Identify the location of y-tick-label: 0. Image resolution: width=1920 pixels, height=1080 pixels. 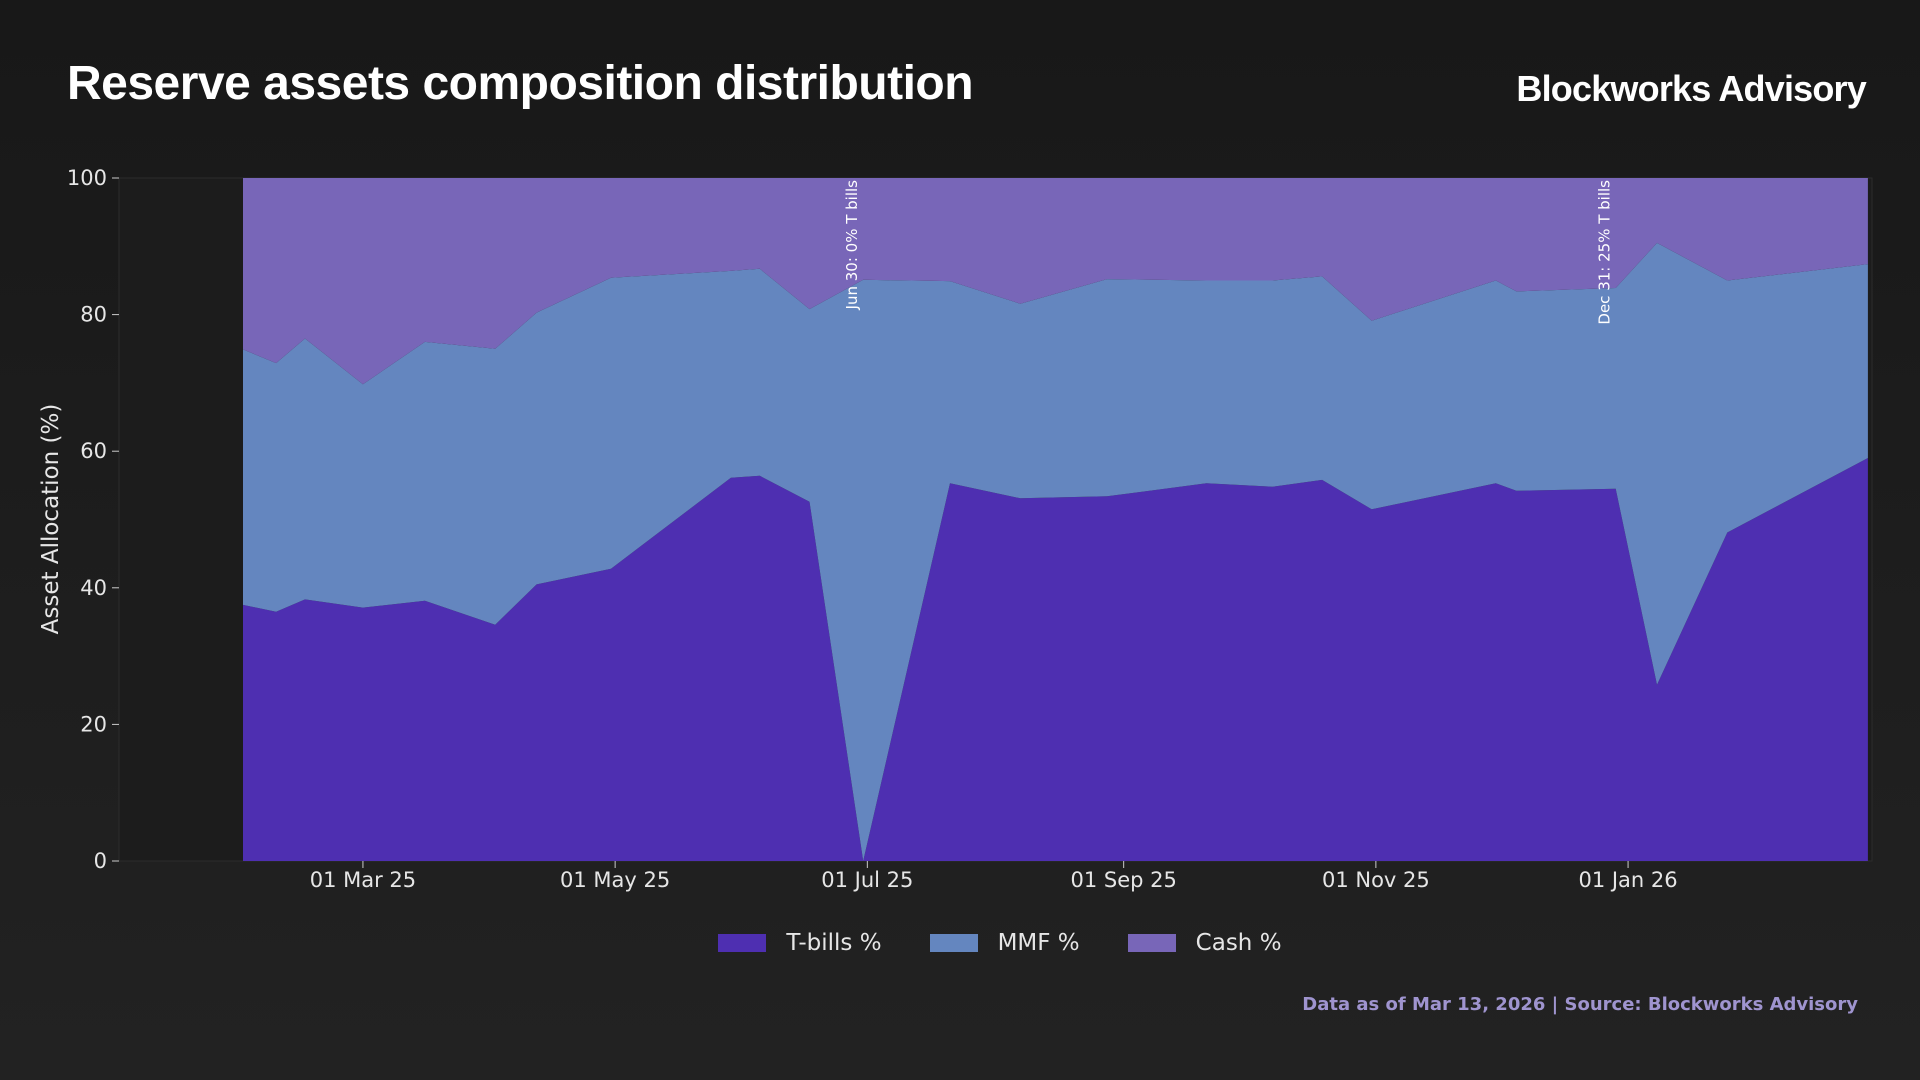
(100, 861).